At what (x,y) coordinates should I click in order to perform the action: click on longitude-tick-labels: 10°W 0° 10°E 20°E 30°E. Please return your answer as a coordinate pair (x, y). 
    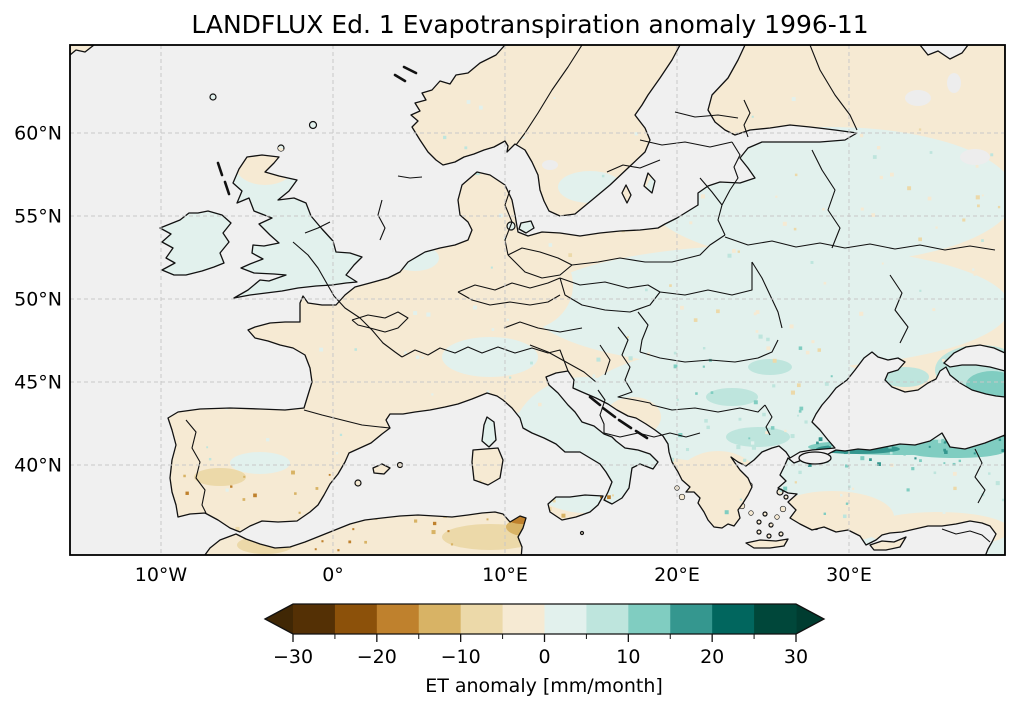
    Looking at the image, I should click on (503, 575).